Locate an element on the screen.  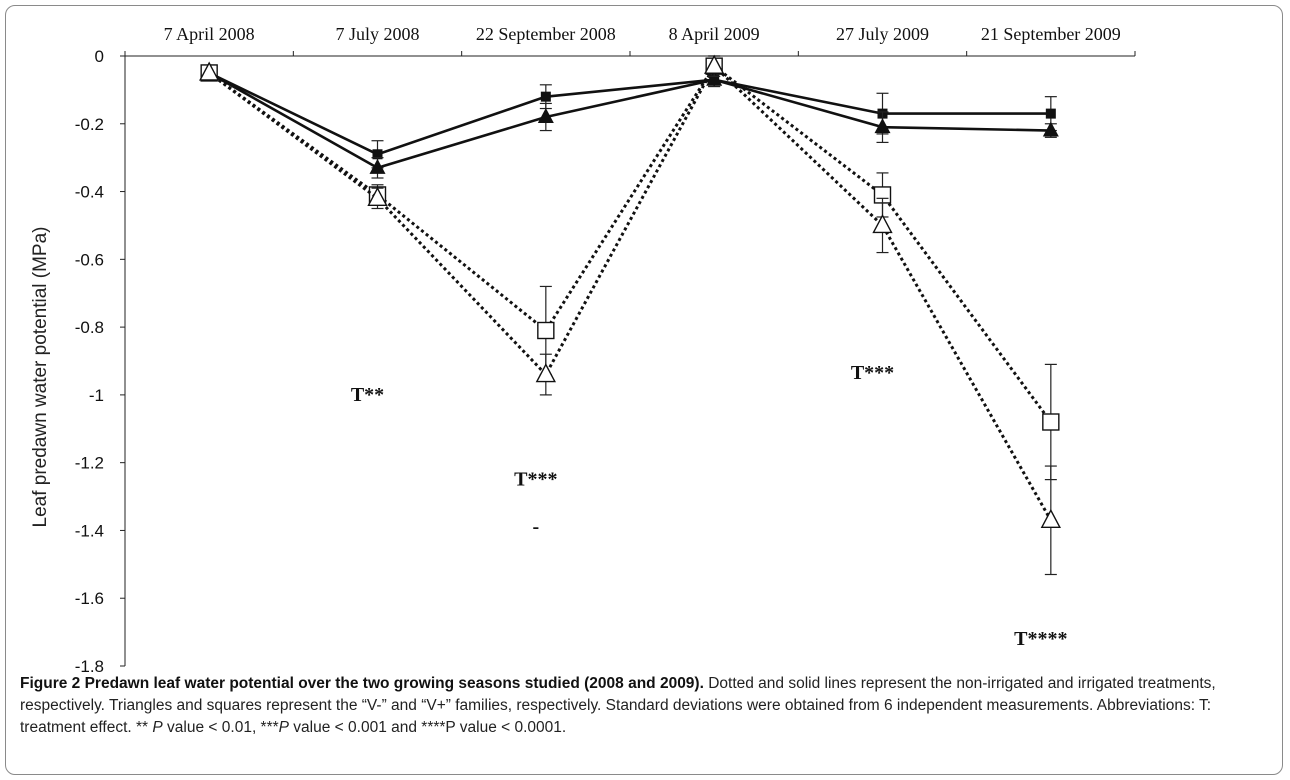
caption-p-2: P is located at coordinates (283, 727).